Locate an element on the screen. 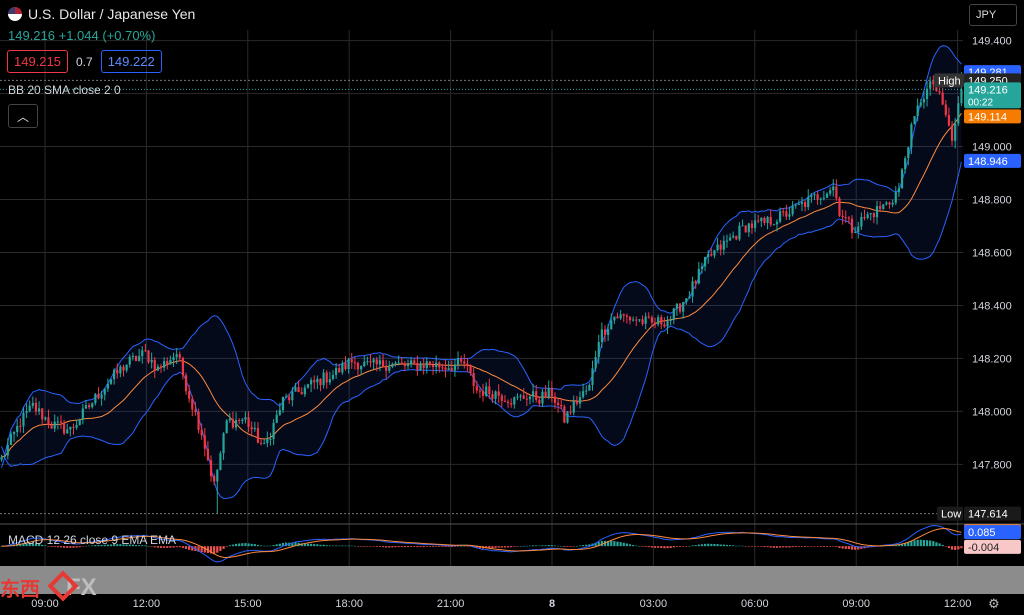  ask-button: 149.222 is located at coordinates (131, 61).